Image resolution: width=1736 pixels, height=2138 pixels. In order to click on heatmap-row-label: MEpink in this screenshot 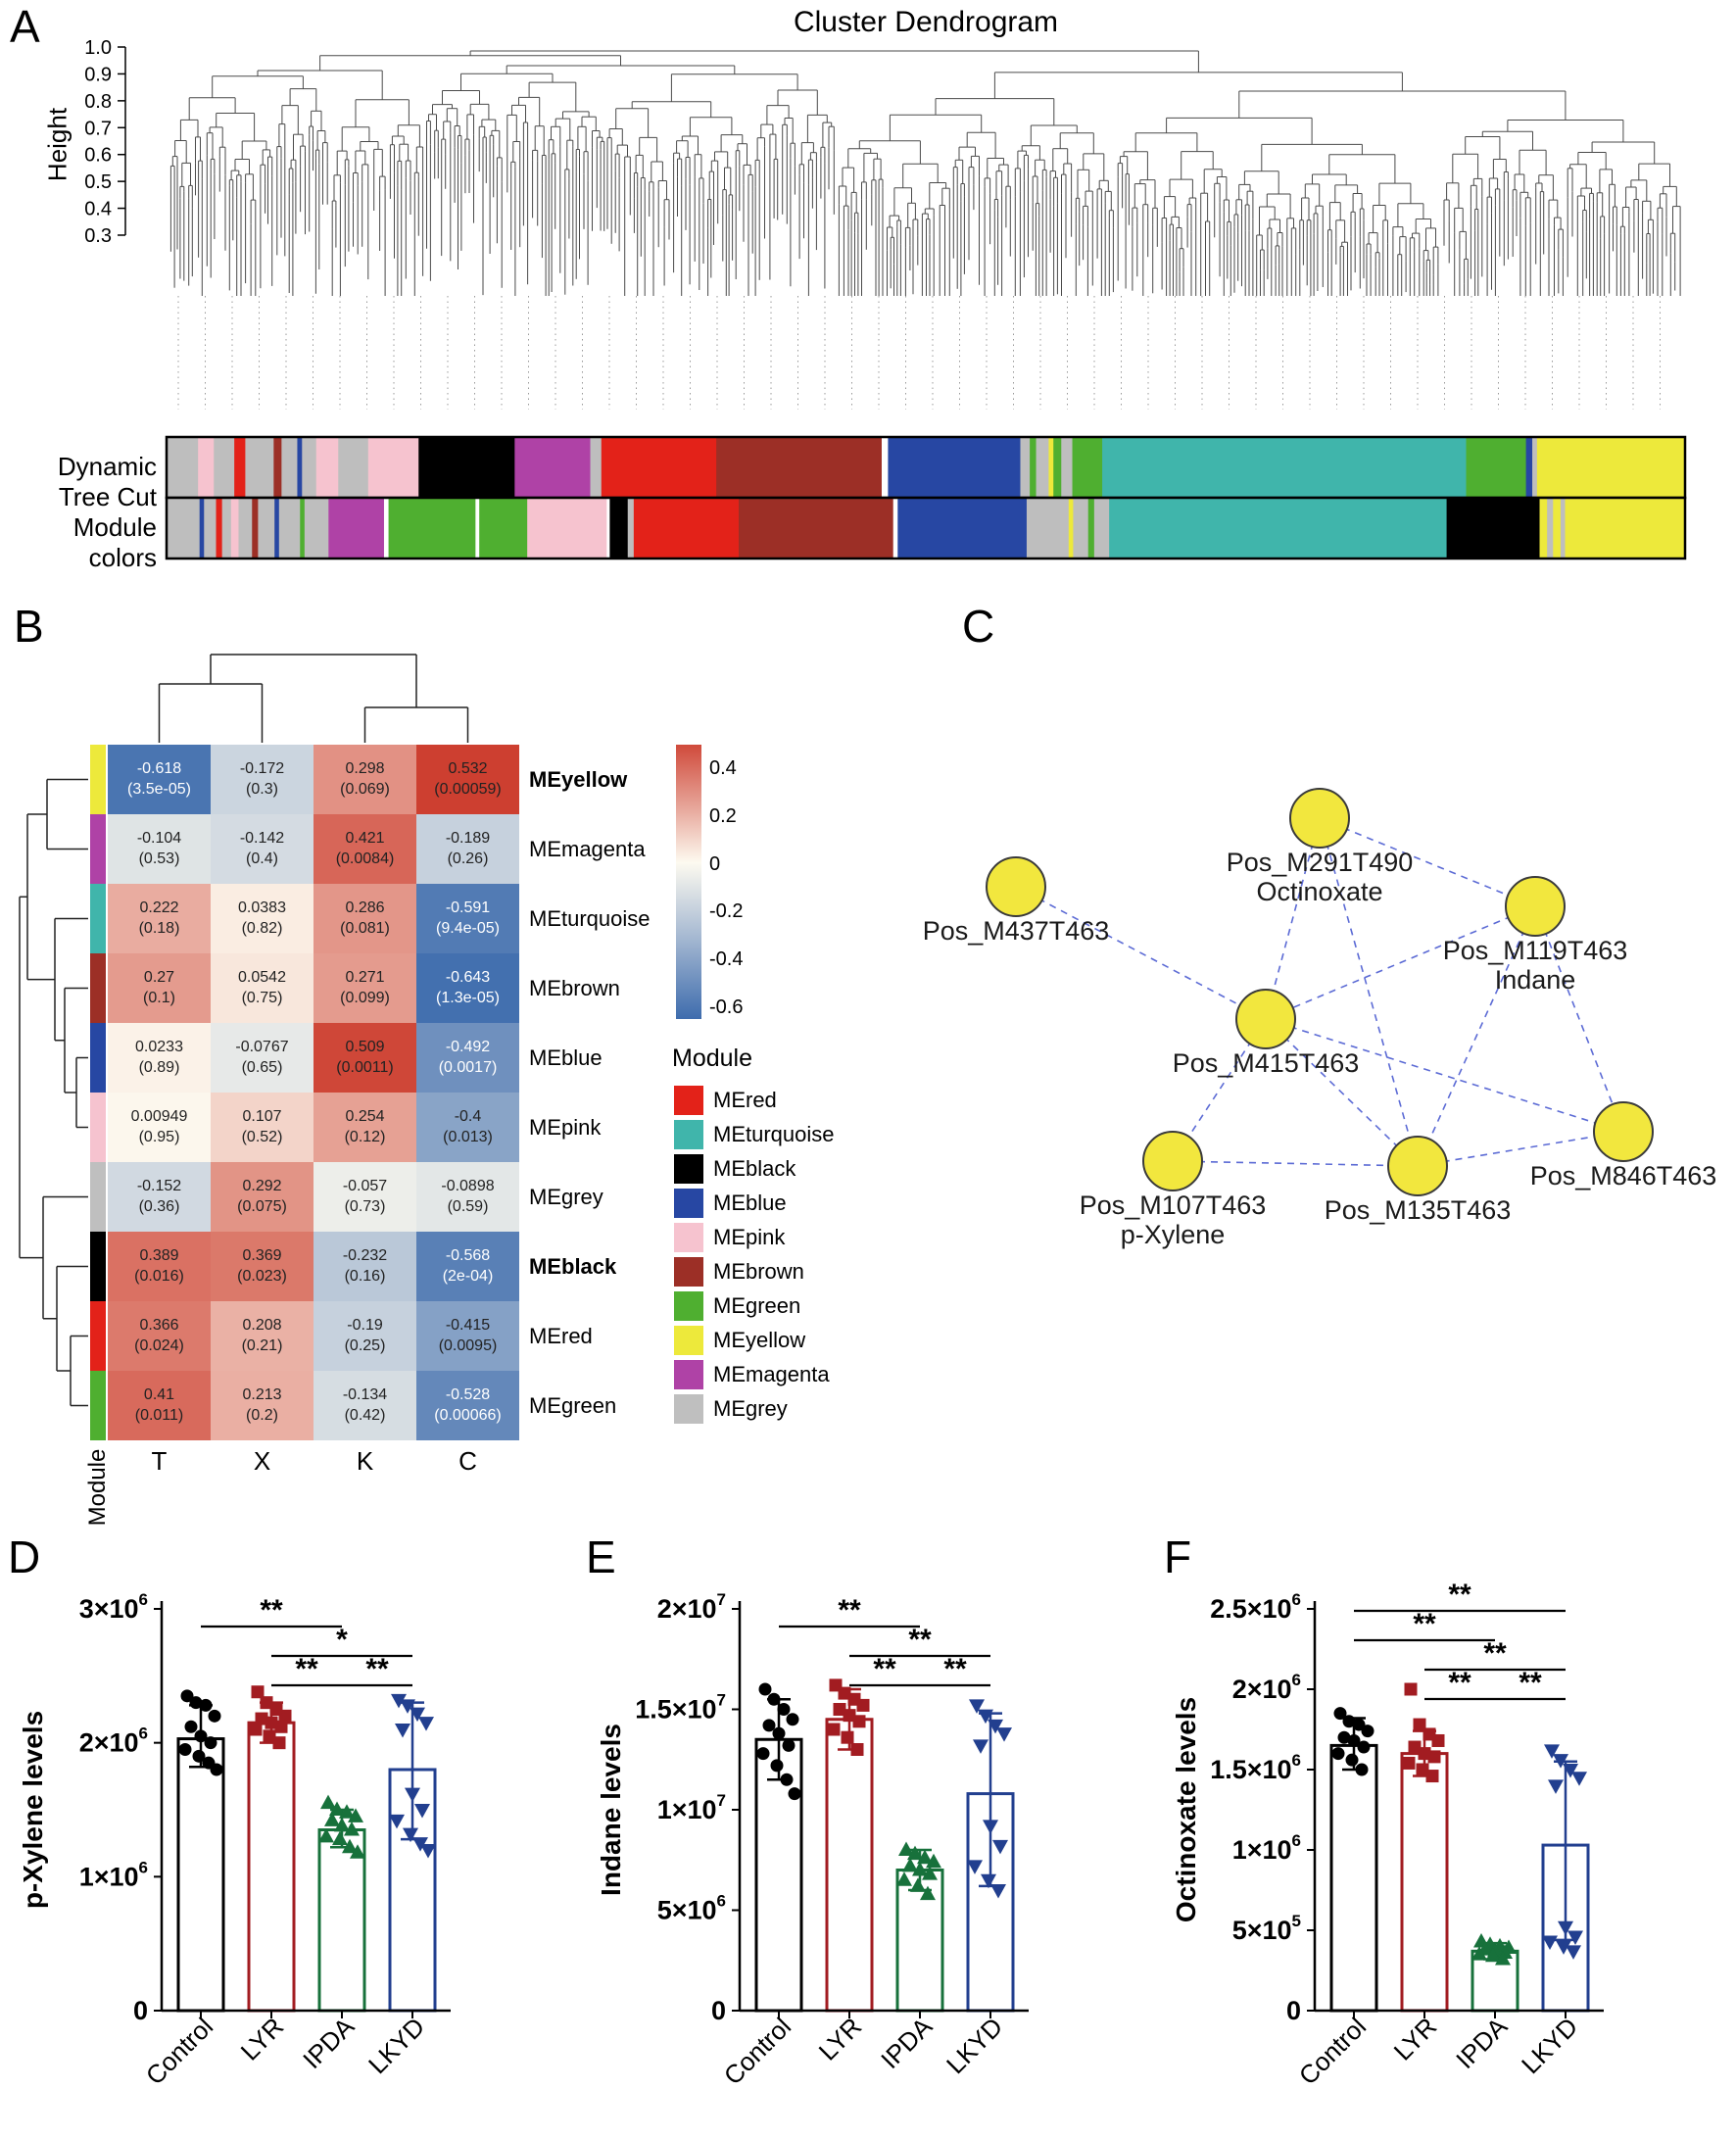, I will do `click(566, 1127)`.